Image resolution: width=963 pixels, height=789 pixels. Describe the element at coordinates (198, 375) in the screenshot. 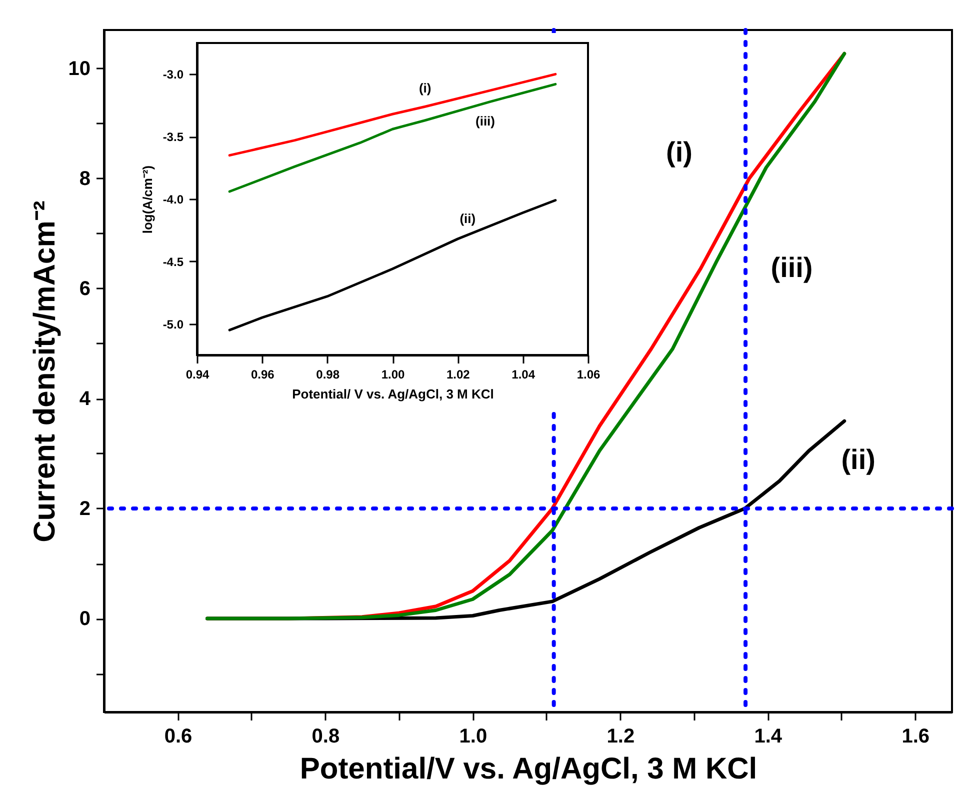

I see `x-tick-label: 0.94` at that location.